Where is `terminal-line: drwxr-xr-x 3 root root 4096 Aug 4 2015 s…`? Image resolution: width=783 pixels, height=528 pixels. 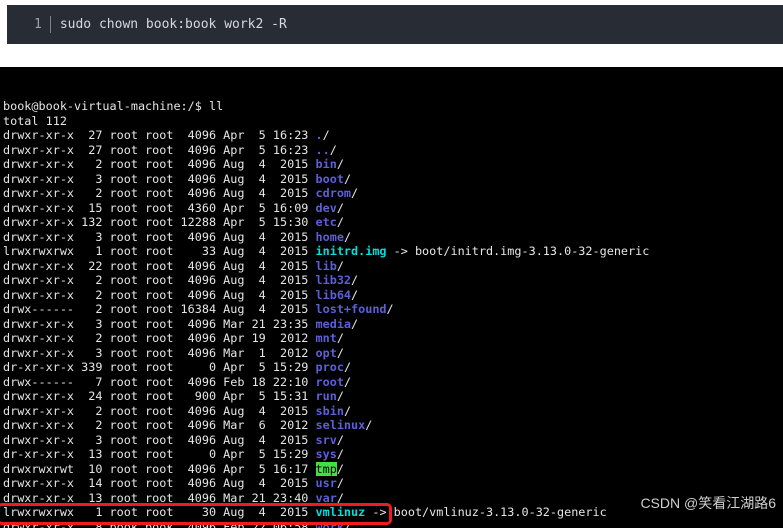 terminal-line: drwxr-xr-x 3 root root 4096 Aug 4 2015 s… is located at coordinates (173, 439).